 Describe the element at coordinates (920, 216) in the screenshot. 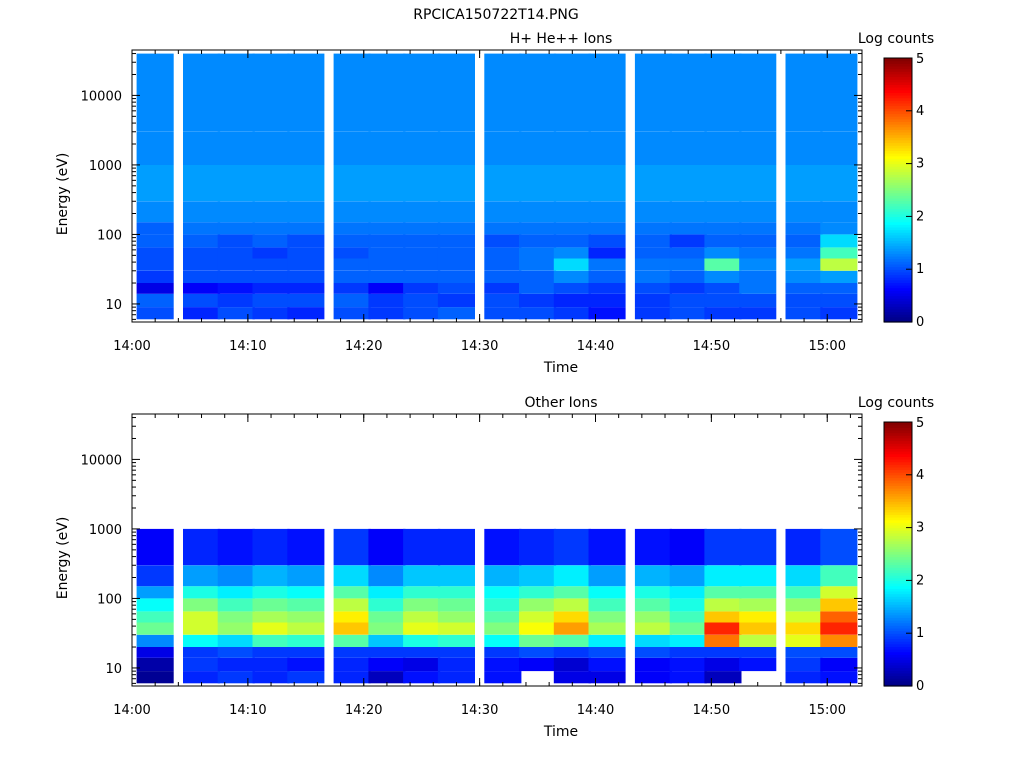

I see `colorbar-tick-label: 2` at that location.